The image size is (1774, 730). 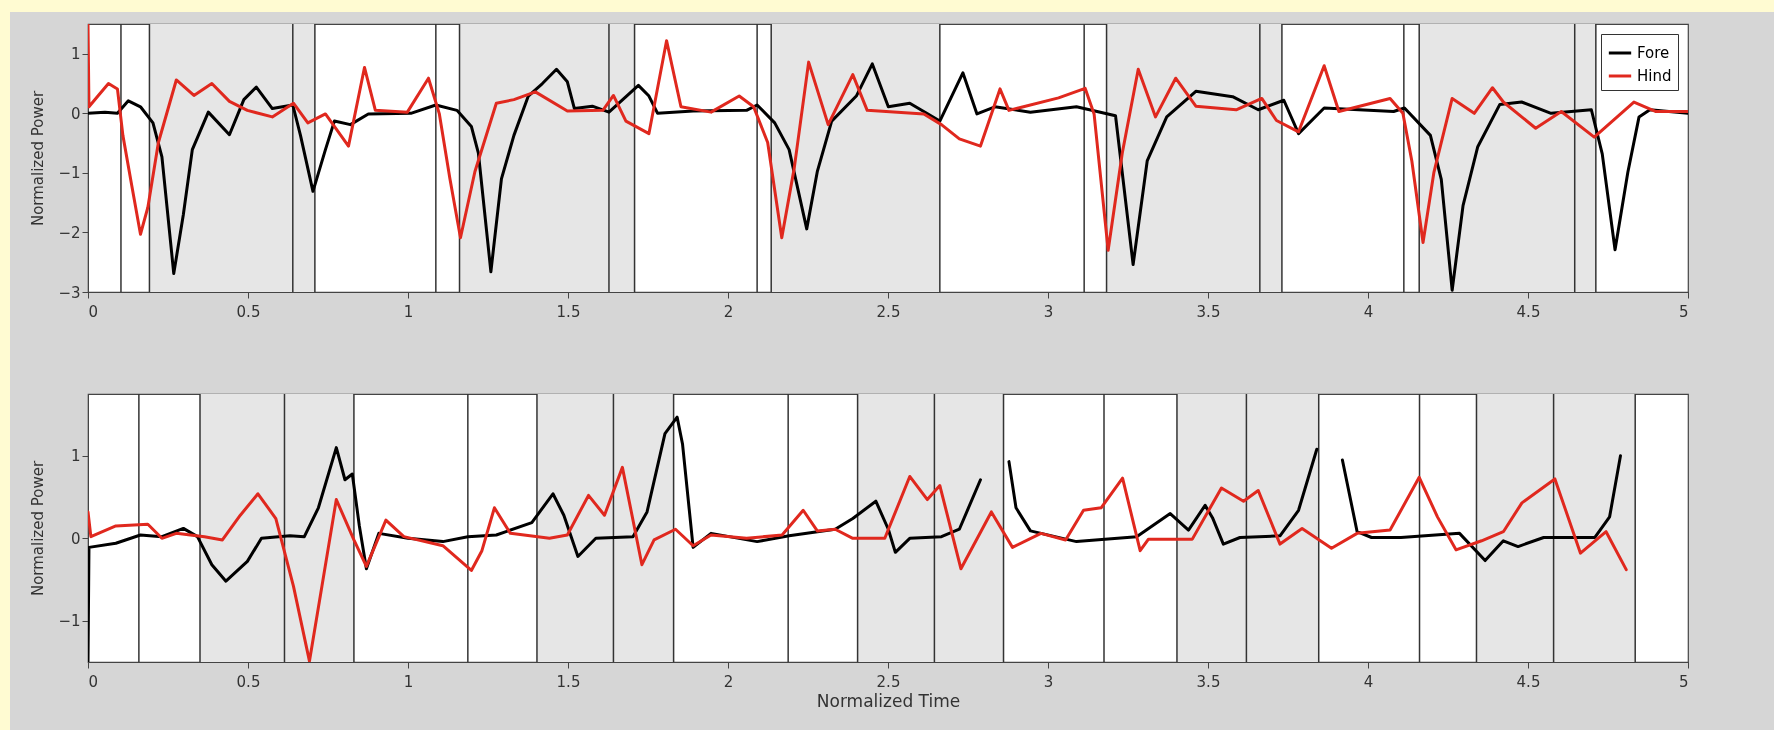 What do you see at coordinates (1653, 53) in the screenshot?
I see `legend-label: Fore` at bounding box center [1653, 53].